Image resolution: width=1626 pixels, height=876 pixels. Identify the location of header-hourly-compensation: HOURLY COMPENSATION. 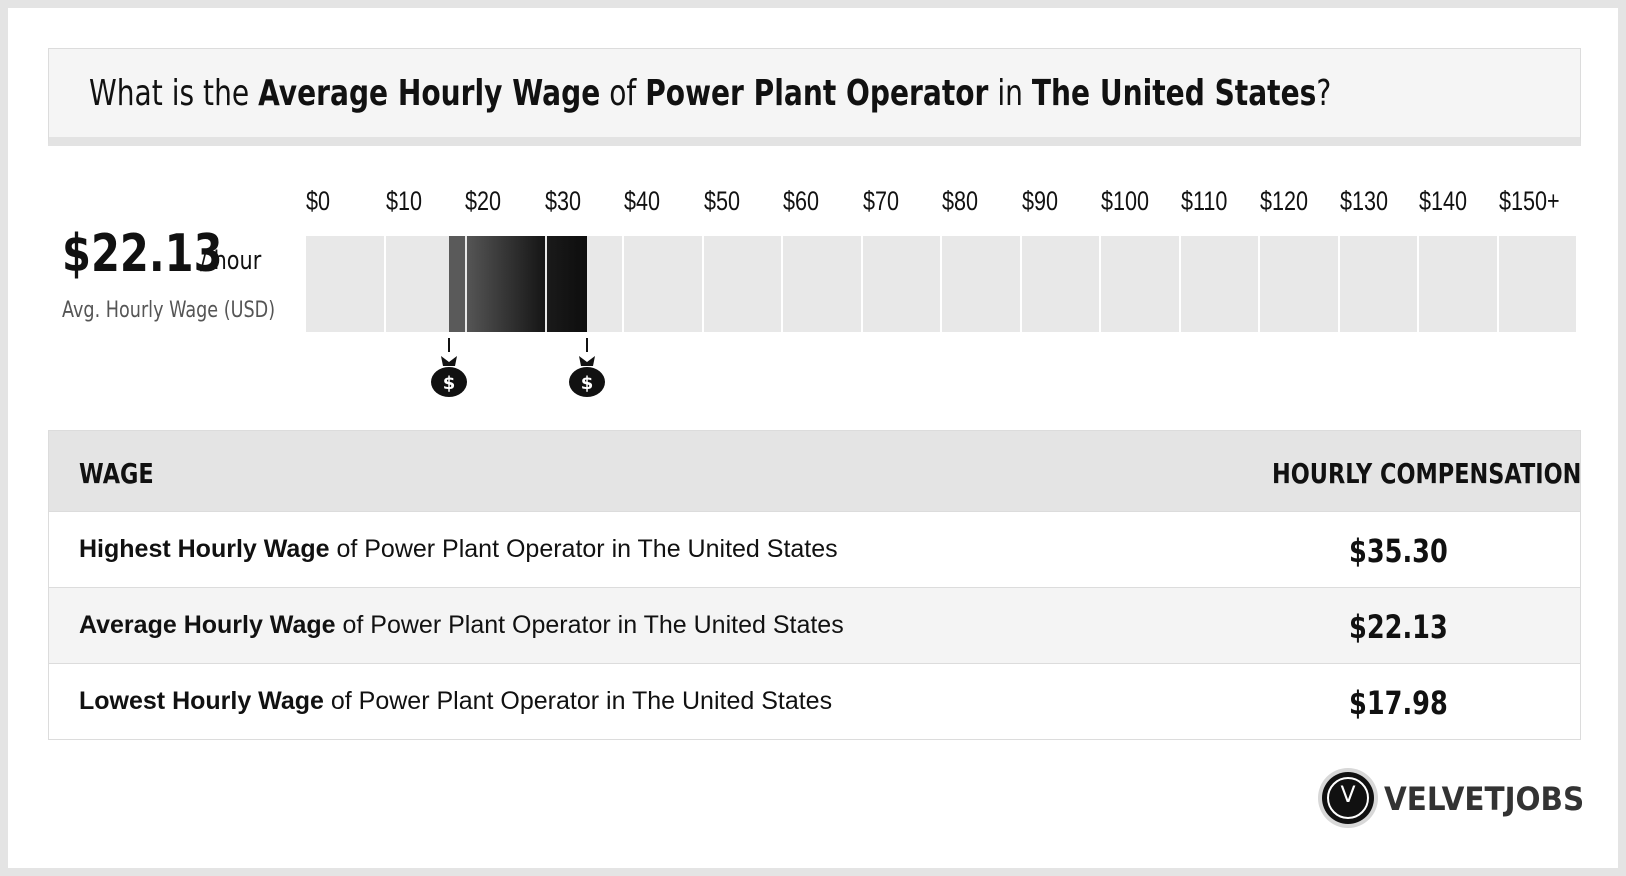
(1427, 473).